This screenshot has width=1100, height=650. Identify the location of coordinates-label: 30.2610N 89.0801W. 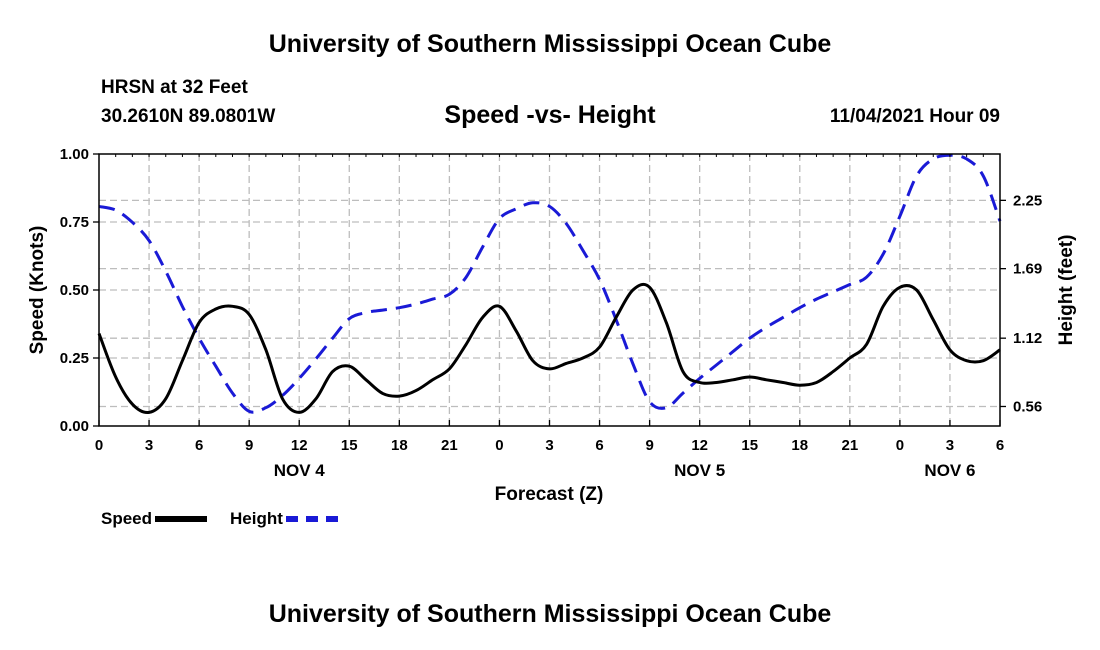
(188, 116).